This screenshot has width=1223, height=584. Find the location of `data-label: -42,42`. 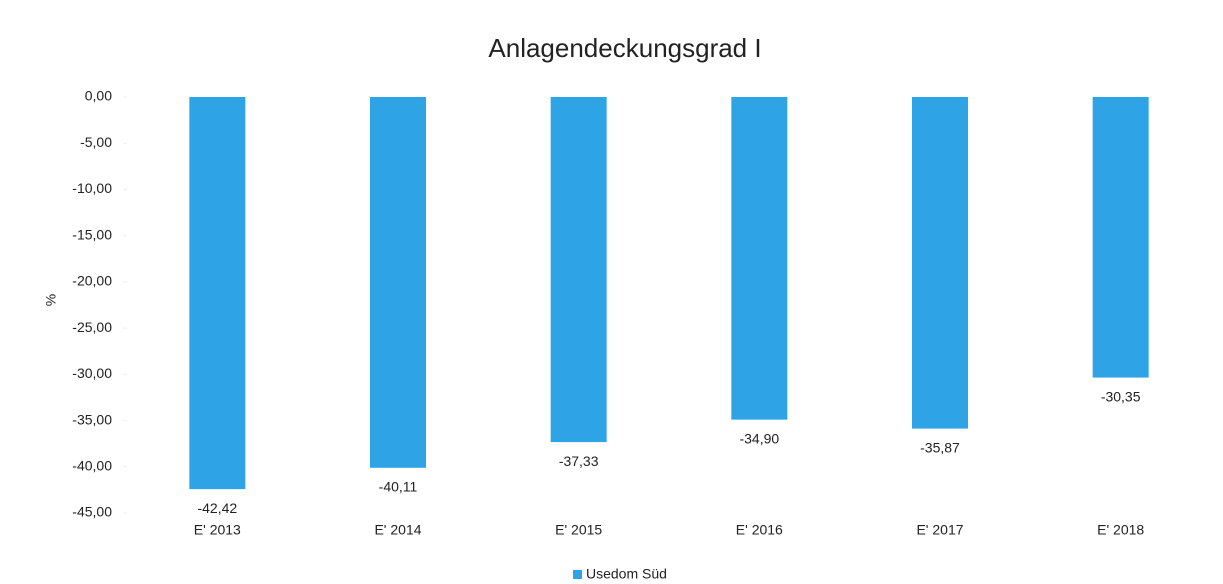

data-label: -42,42 is located at coordinates (217, 508).